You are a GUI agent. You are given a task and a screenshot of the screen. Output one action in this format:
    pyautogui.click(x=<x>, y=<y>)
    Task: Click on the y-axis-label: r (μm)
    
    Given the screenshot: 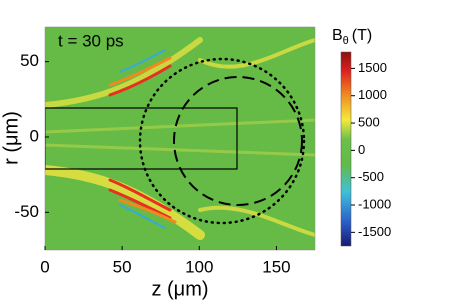 What is the action you would take?
    pyautogui.click(x=11, y=138)
    